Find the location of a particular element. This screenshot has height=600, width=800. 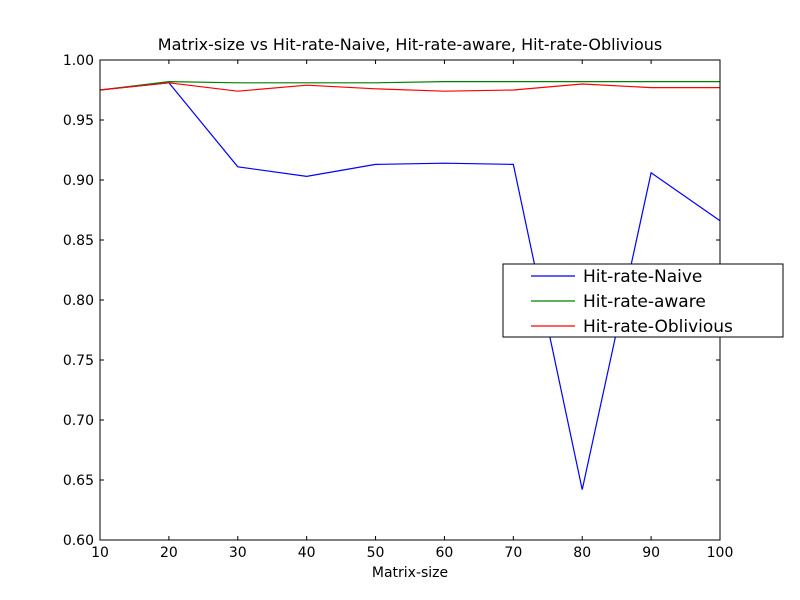

series-line-hit-rate-oblivious is located at coordinates (409, 87).